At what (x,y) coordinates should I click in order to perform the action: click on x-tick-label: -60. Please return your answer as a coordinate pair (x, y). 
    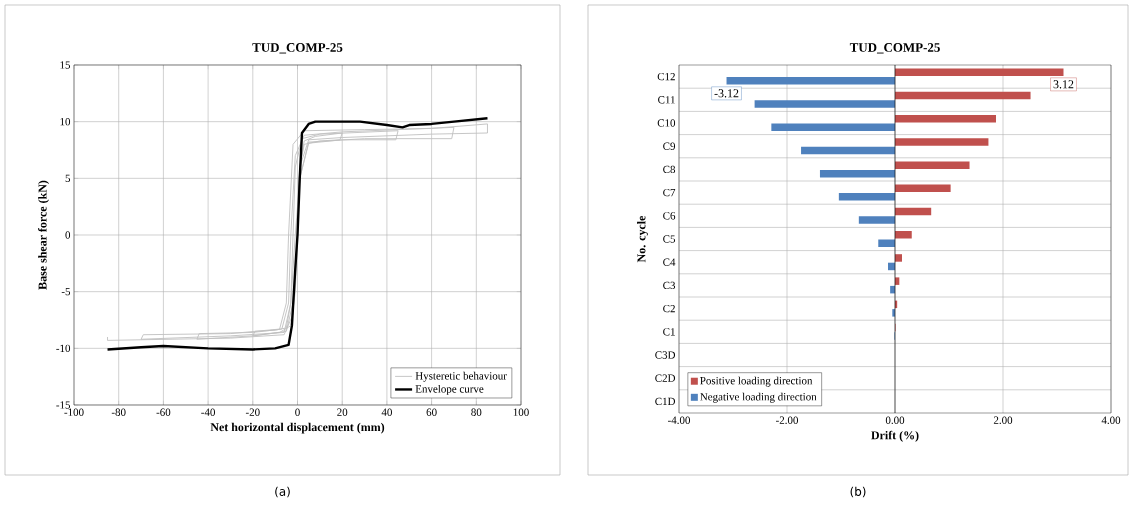
    Looking at the image, I should click on (163, 412).